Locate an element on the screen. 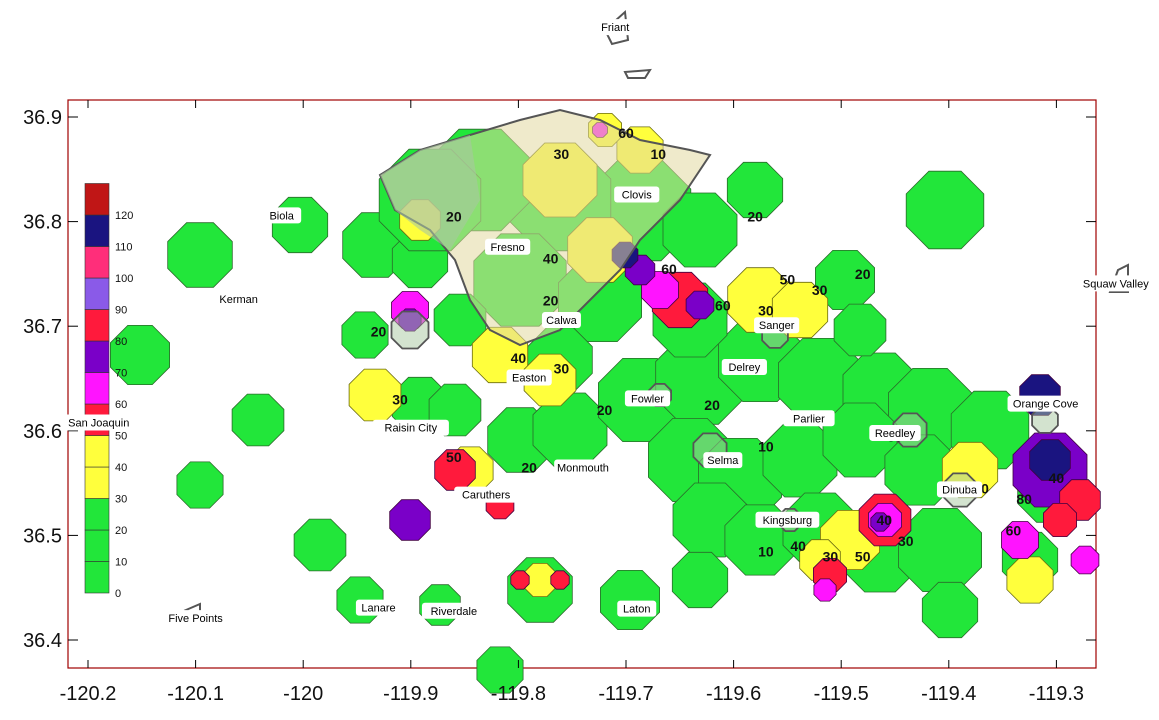 The width and height of the screenshot is (1159, 720). place-name: Reedley is located at coordinates (895, 434).